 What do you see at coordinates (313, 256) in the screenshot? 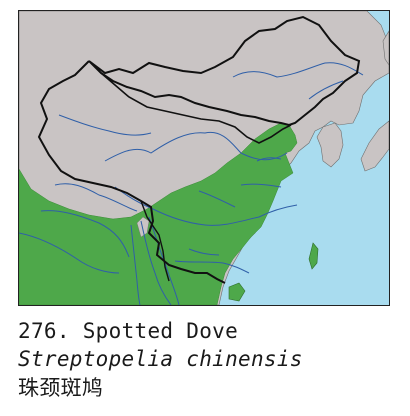
I see `taiwan-island` at bounding box center [313, 256].